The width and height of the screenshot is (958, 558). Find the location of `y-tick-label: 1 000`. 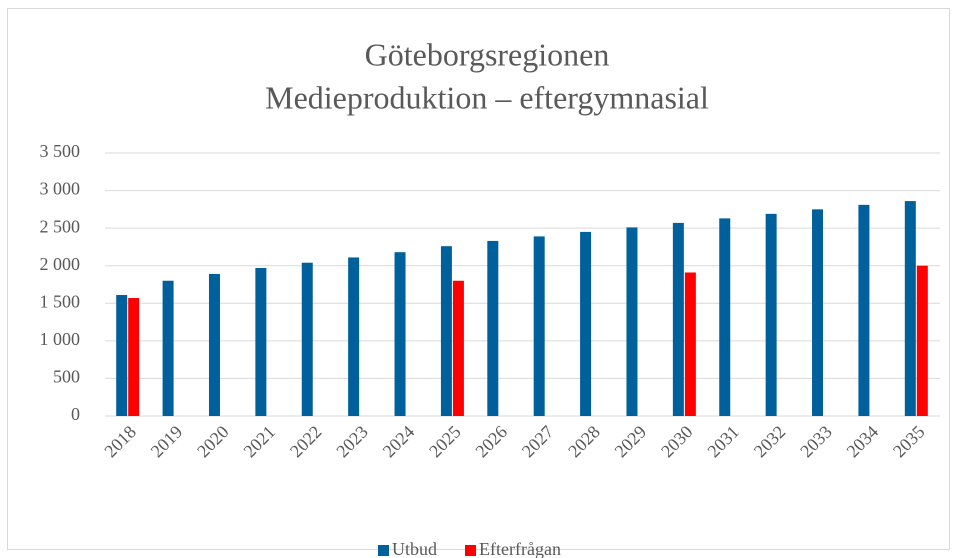

y-tick-label: 1 000 is located at coordinates (60, 339).